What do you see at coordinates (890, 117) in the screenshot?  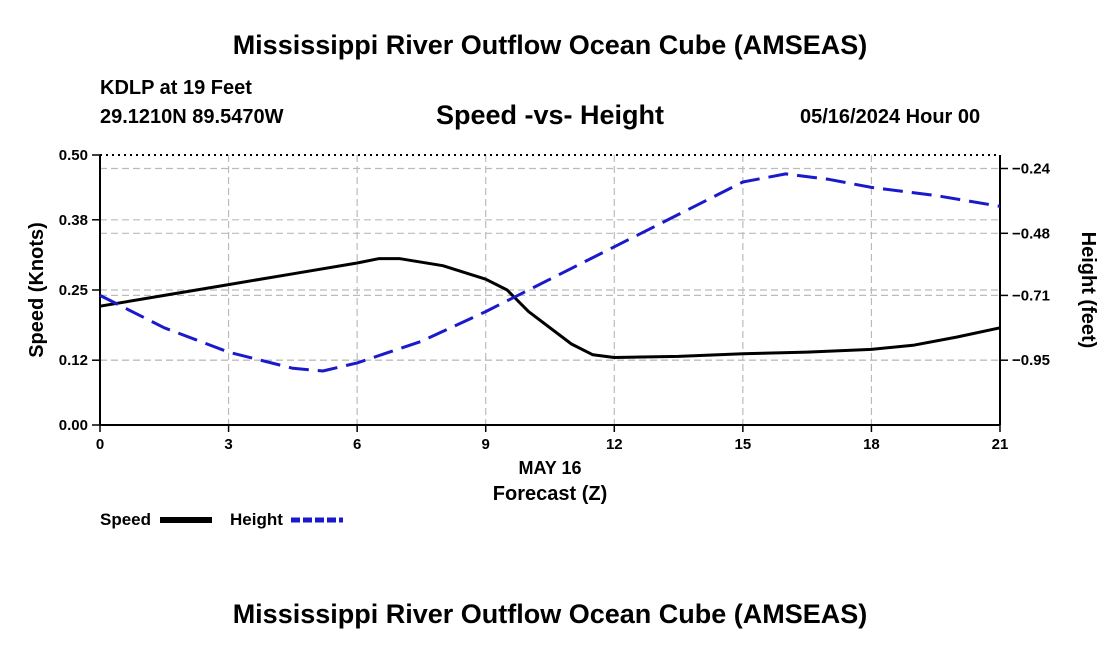 I see `forecast-datetime: 05/16/2024 Hour 00` at bounding box center [890, 117].